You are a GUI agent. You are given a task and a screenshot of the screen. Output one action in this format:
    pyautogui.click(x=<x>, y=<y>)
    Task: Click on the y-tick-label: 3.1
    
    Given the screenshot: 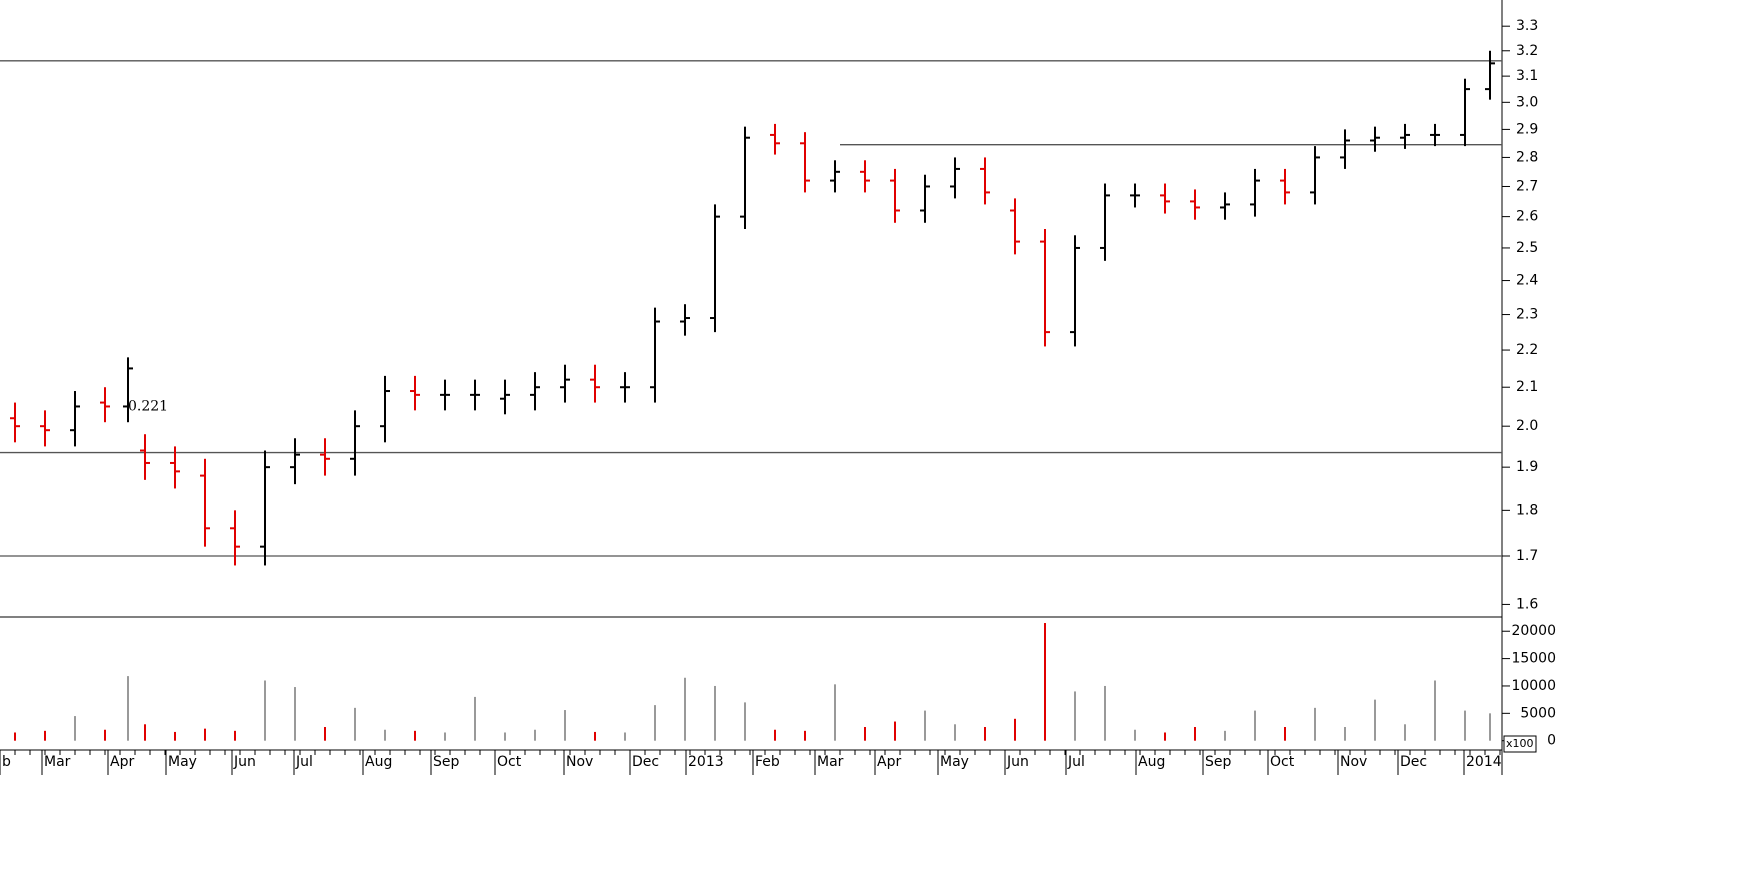 What is the action you would take?
    pyautogui.click(x=1527, y=76)
    